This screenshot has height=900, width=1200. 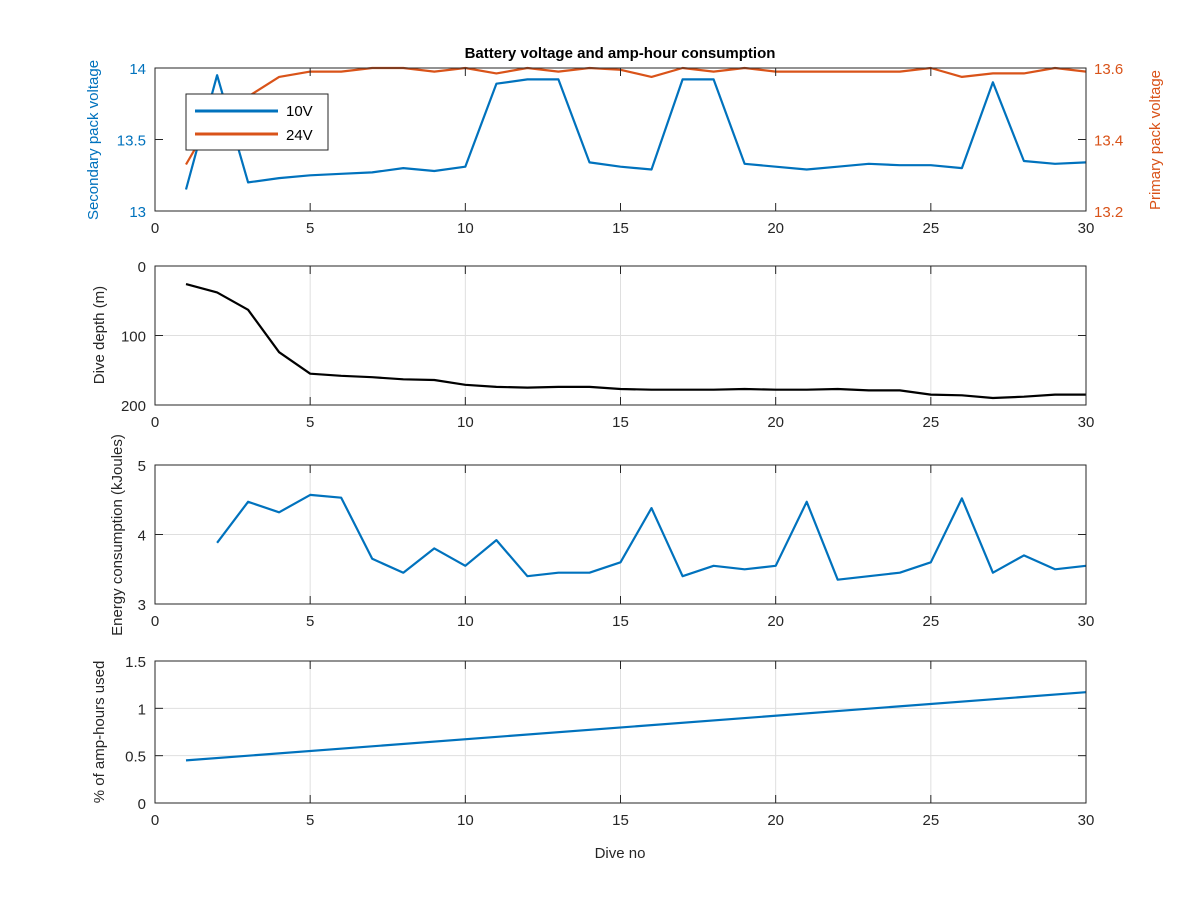 I want to click on energy-y-tick-label: 3, so click(x=142, y=605).